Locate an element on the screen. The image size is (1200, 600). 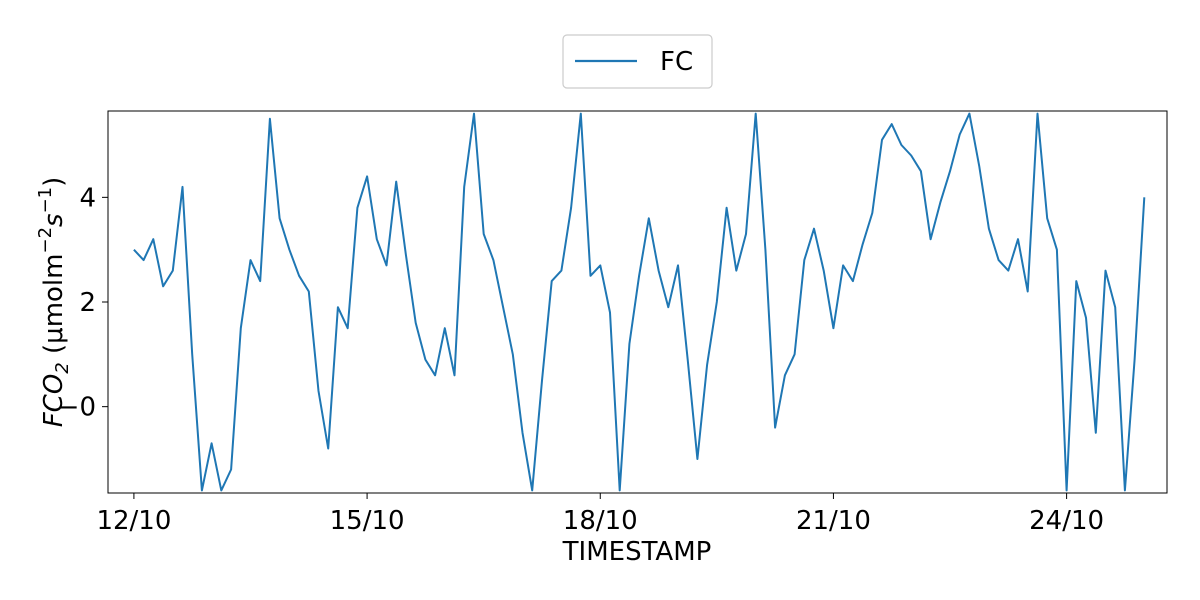
x-axis: 12/10 15/10 18/10 21/10 24/10 is located at coordinates (600, 514).